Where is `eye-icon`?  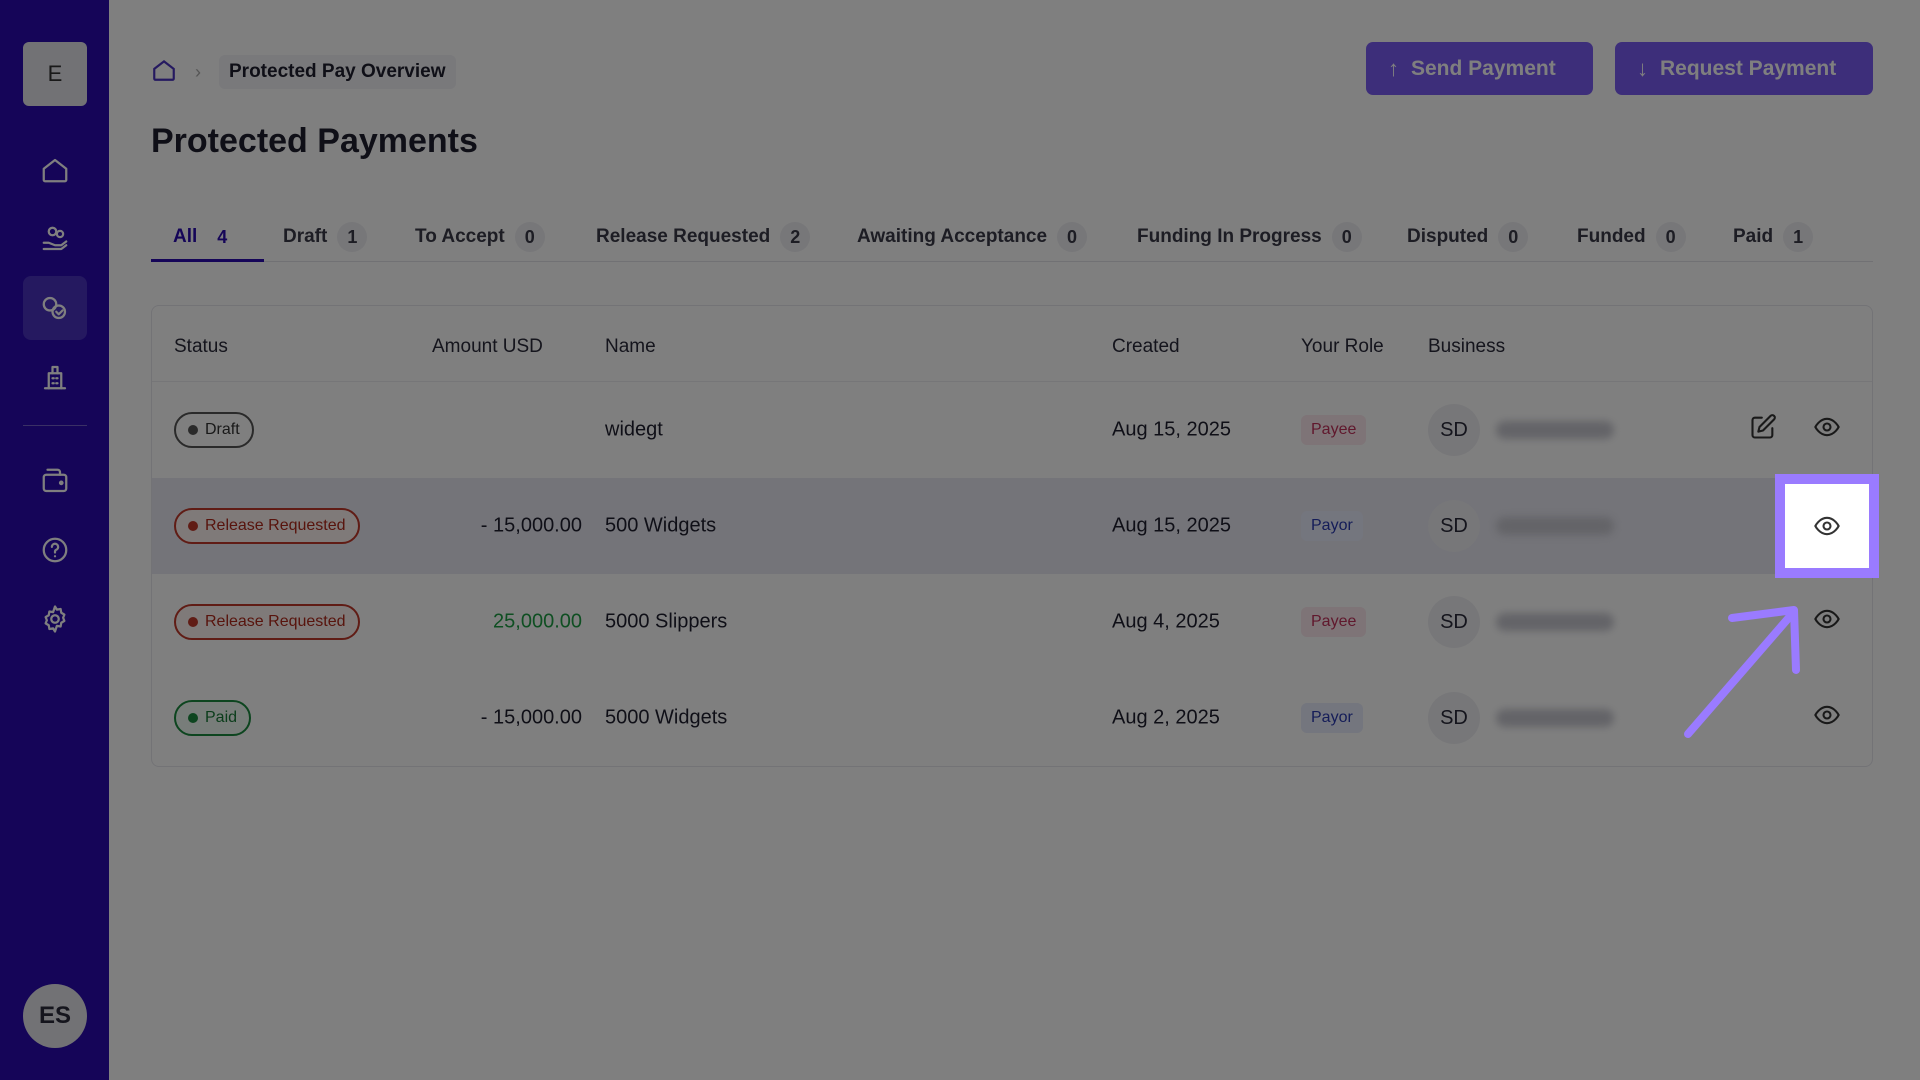 eye-icon is located at coordinates (1827, 526).